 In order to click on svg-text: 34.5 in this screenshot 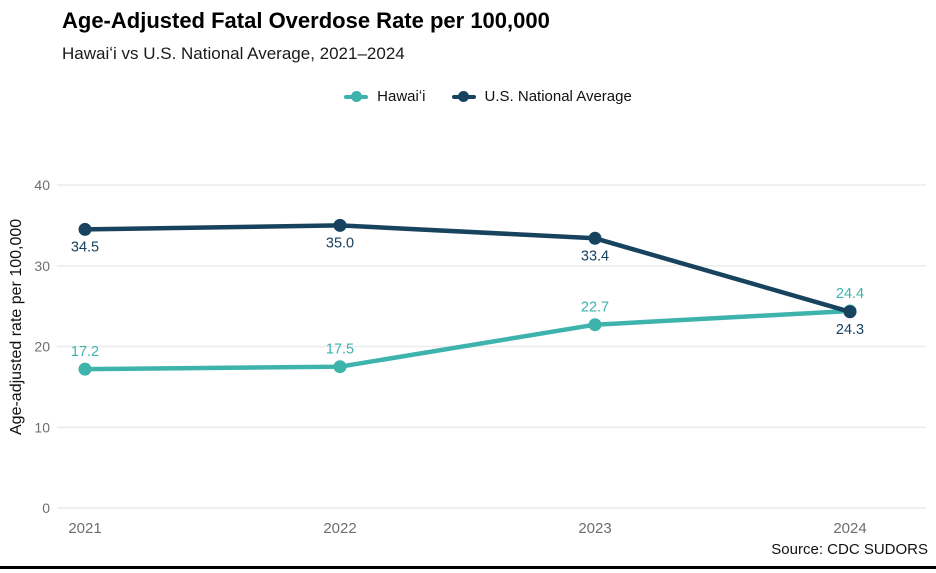, I will do `click(85, 247)`.